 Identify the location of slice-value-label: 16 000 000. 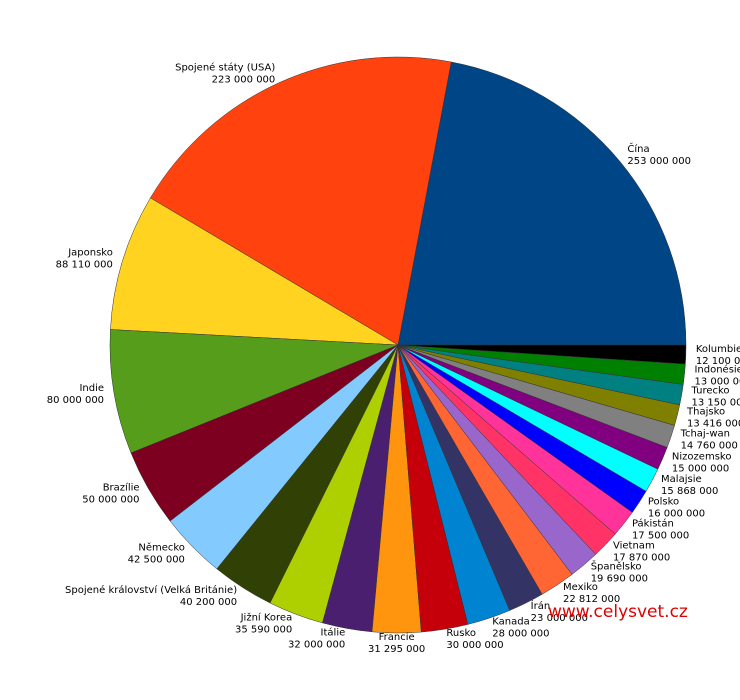
(676, 513).